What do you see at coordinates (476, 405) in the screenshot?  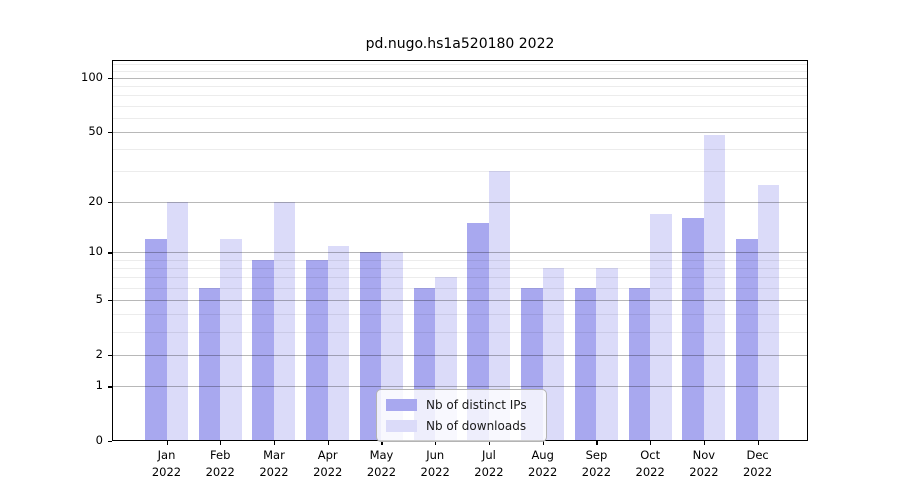 I see `legend-label-distinct-ips: Nb of distinct IPs` at bounding box center [476, 405].